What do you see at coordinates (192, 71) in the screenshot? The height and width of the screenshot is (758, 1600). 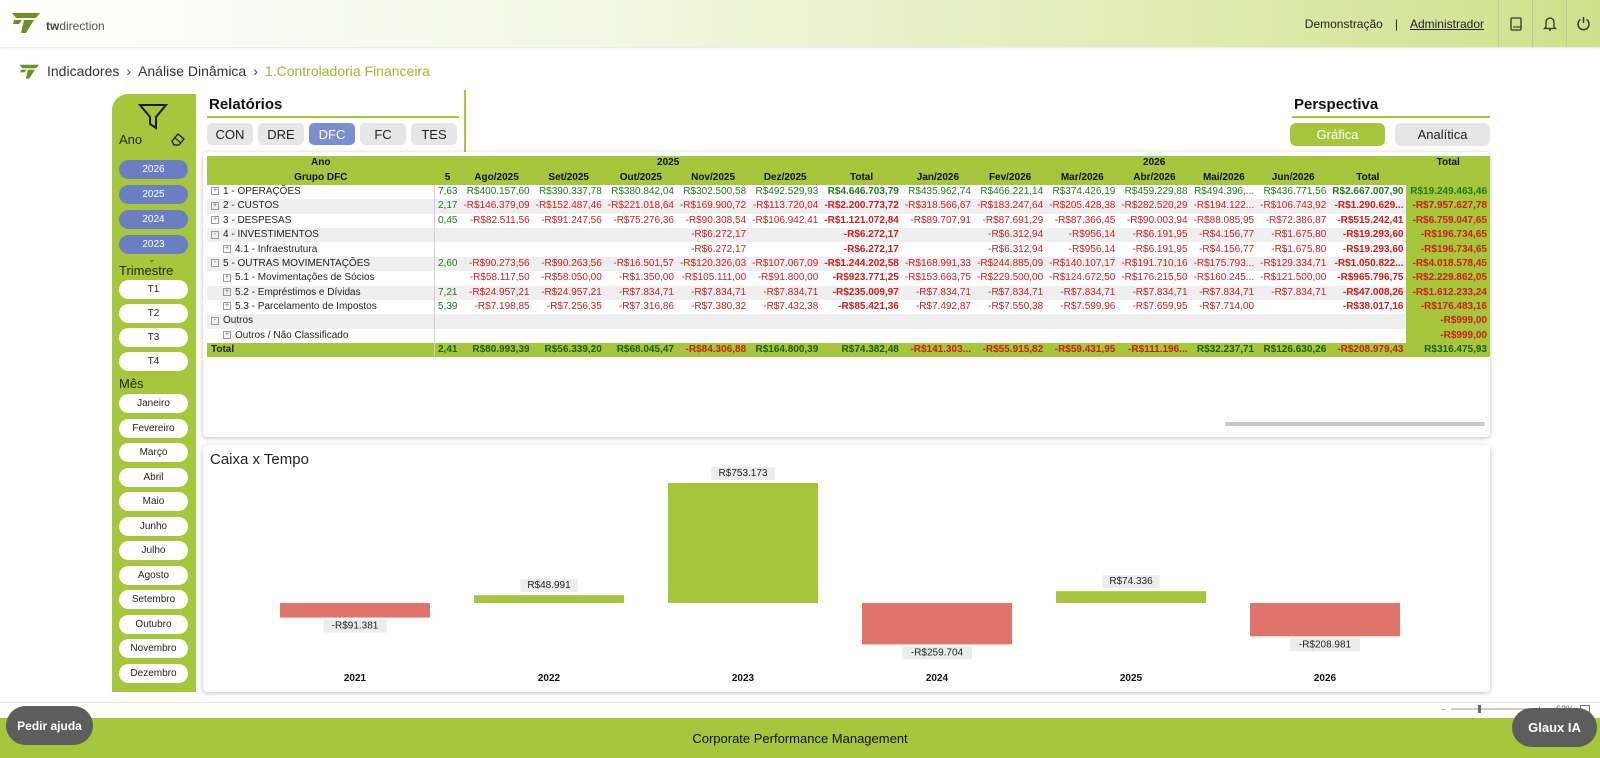 I see `breadcrumb-item-analise: Análise Dinâmica` at bounding box center [192, 71].